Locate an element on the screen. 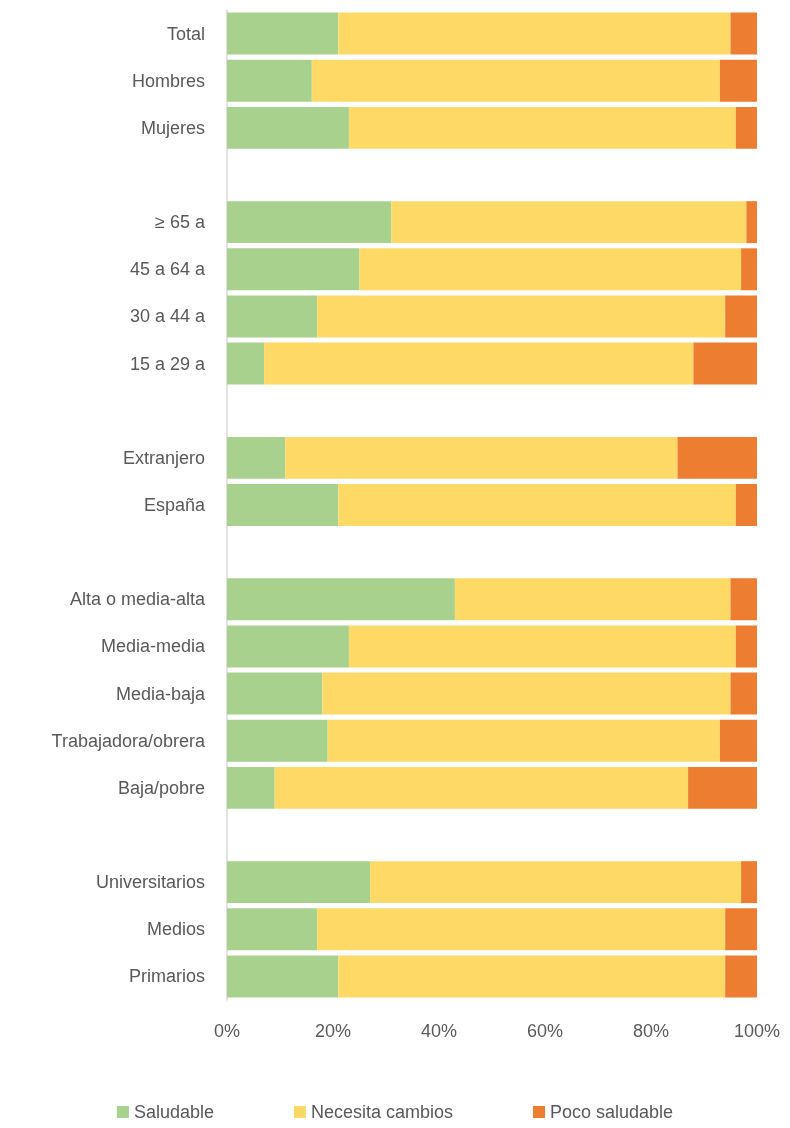 The height and width of the screenshot is (1128, 790). x-tick-label: 100% is located at coordinates (757, 1031).